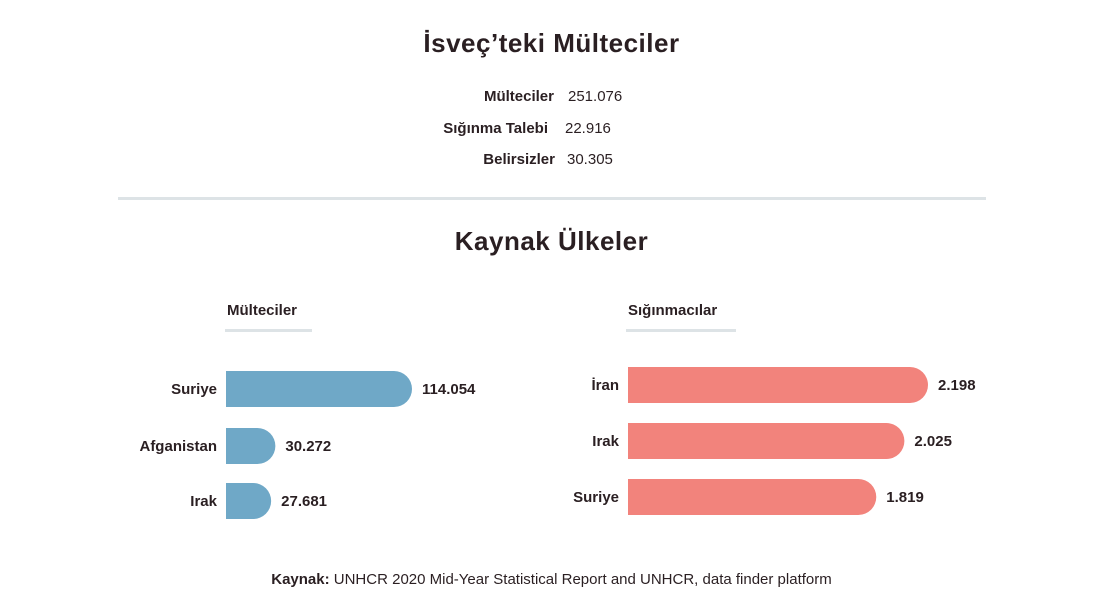 The height and width of the screenshot is (611, 1103). Describe the element at coordinates (552, 198) in the screenshot. I see `section-divider` at that location.